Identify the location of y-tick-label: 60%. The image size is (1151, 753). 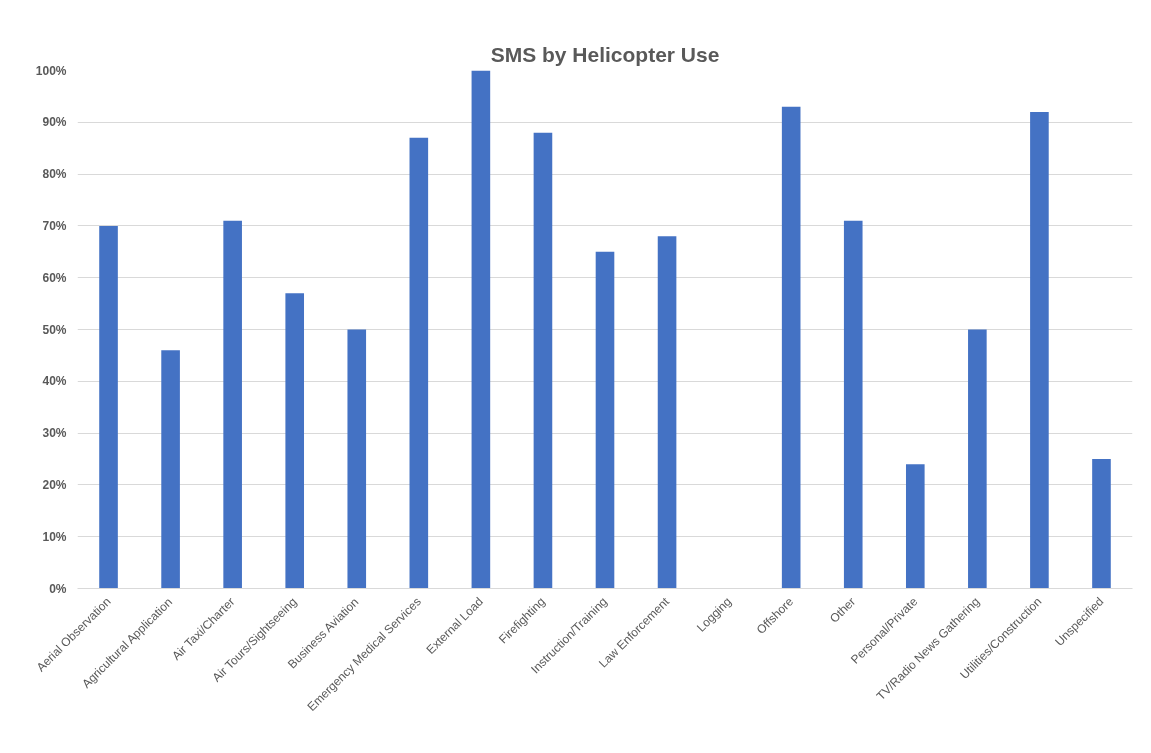
(54, 277).